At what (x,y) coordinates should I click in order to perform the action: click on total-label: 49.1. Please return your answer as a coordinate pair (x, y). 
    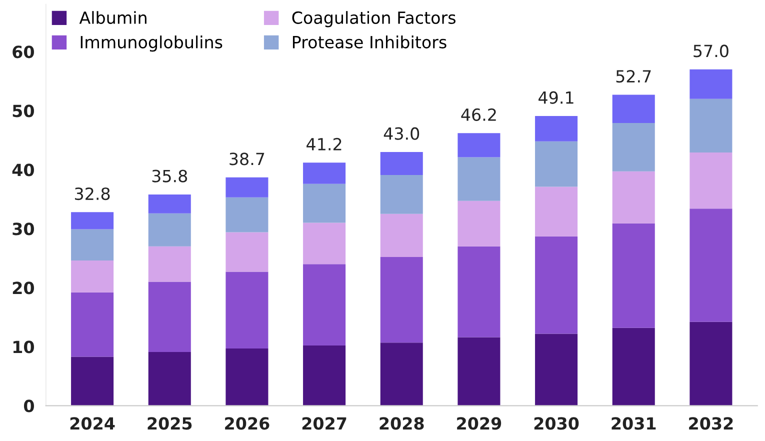
    Looking at the image, I should click on (556, 97).